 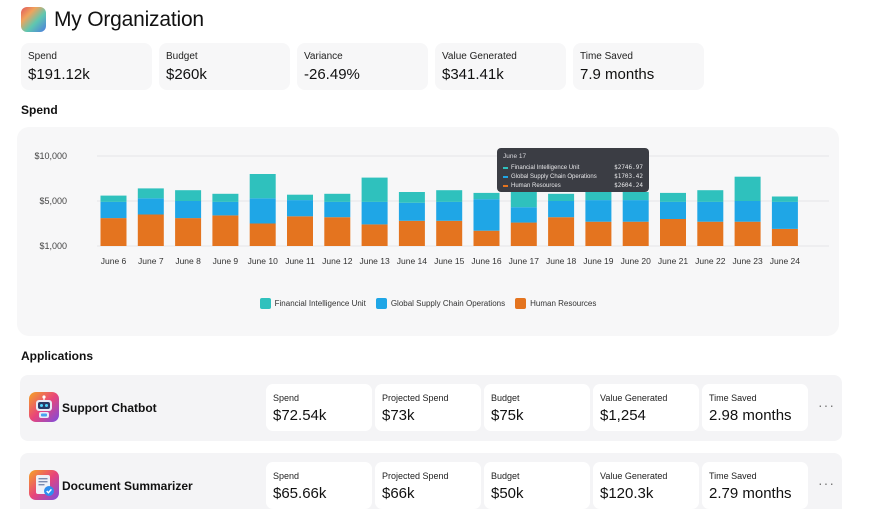 What do you see at coordinates (627, 493) in the screenshot?
I see `metric-value: $120.3k` at bounding box center [627, 493].